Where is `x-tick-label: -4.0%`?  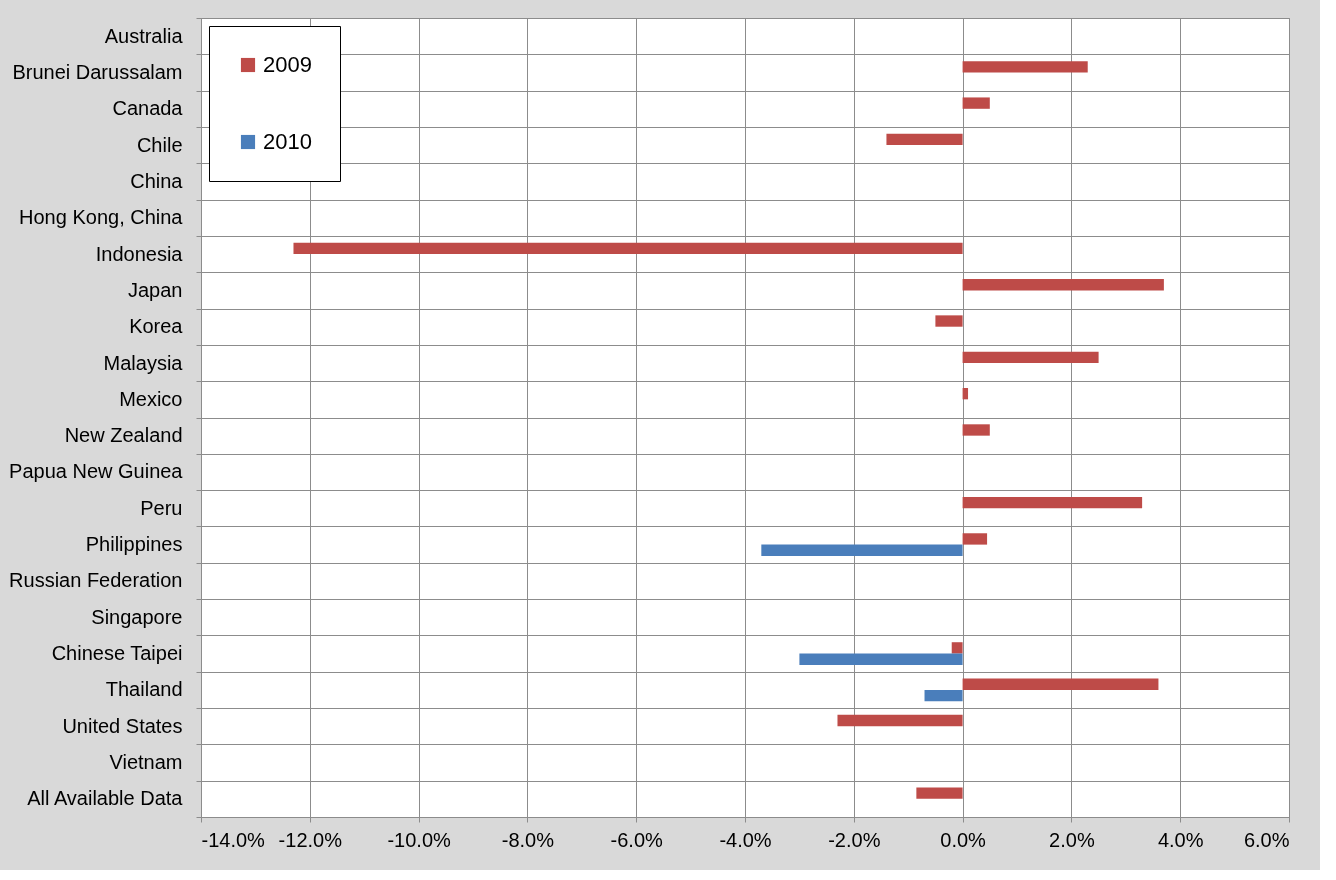
x-tick-label: -4.0% is located at coordinates (745, 839).